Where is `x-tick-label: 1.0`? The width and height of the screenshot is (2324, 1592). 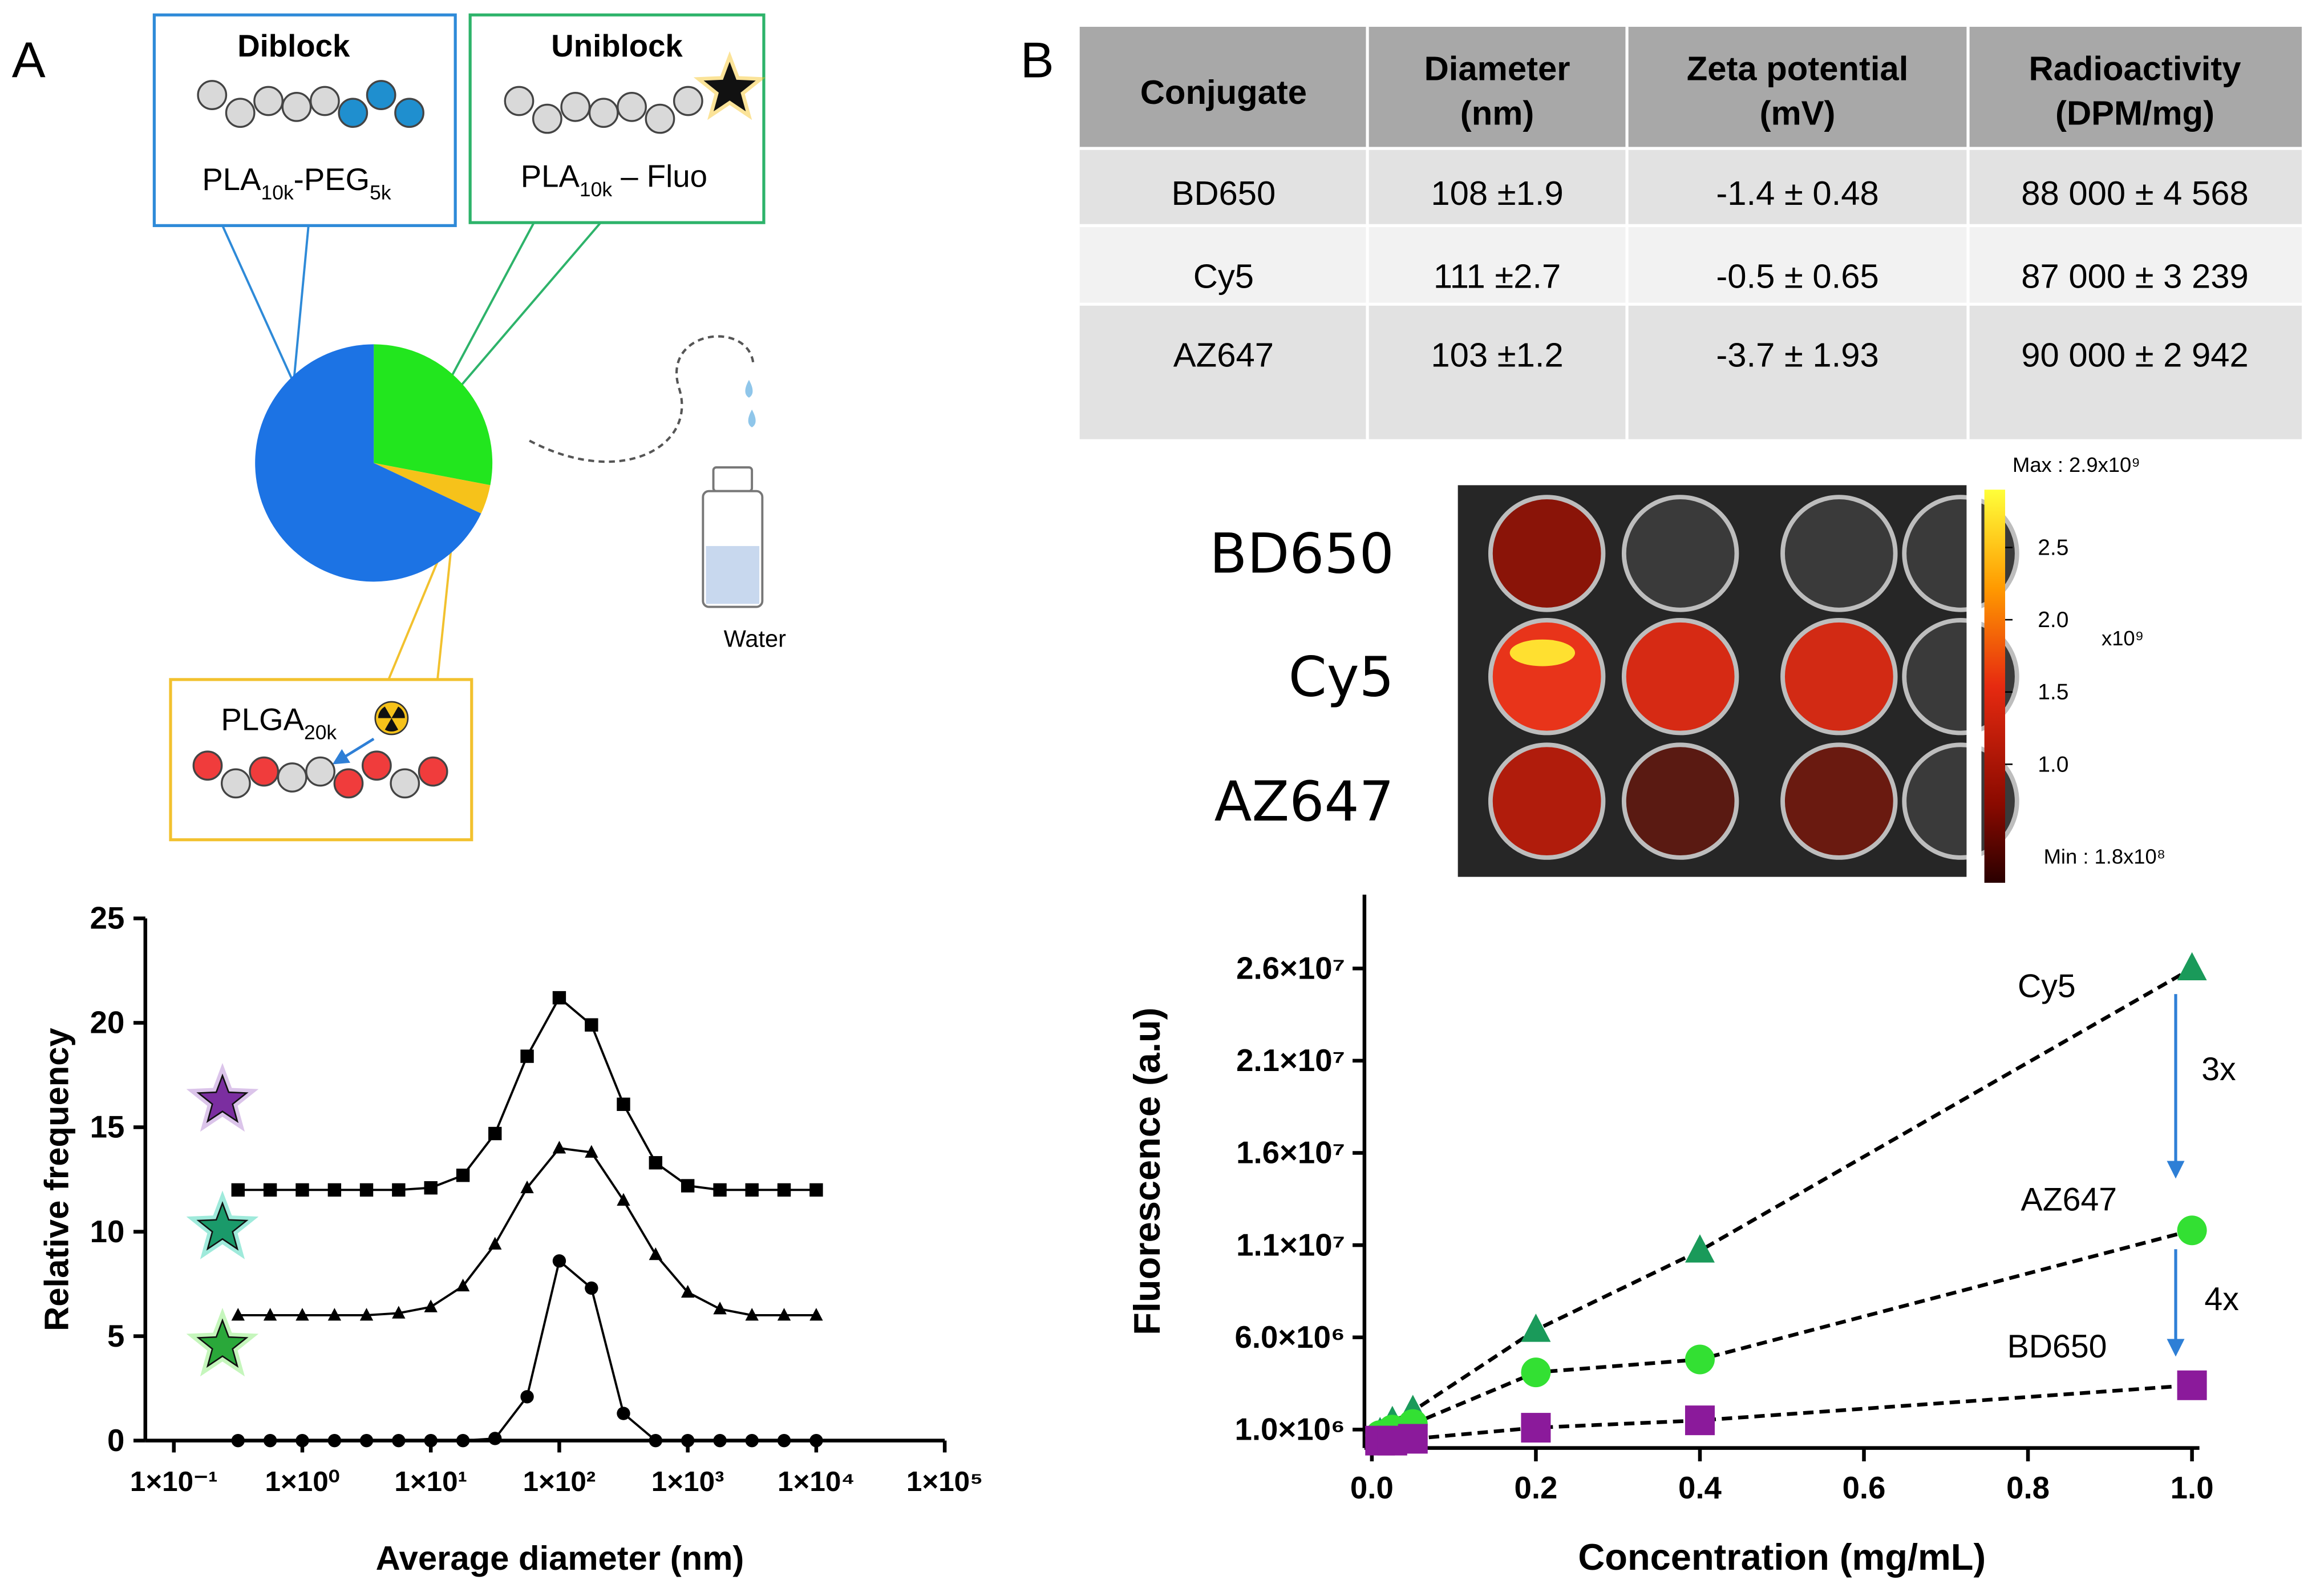
x-tick-label: 1.0 is located at coordinates (2192, 1487).